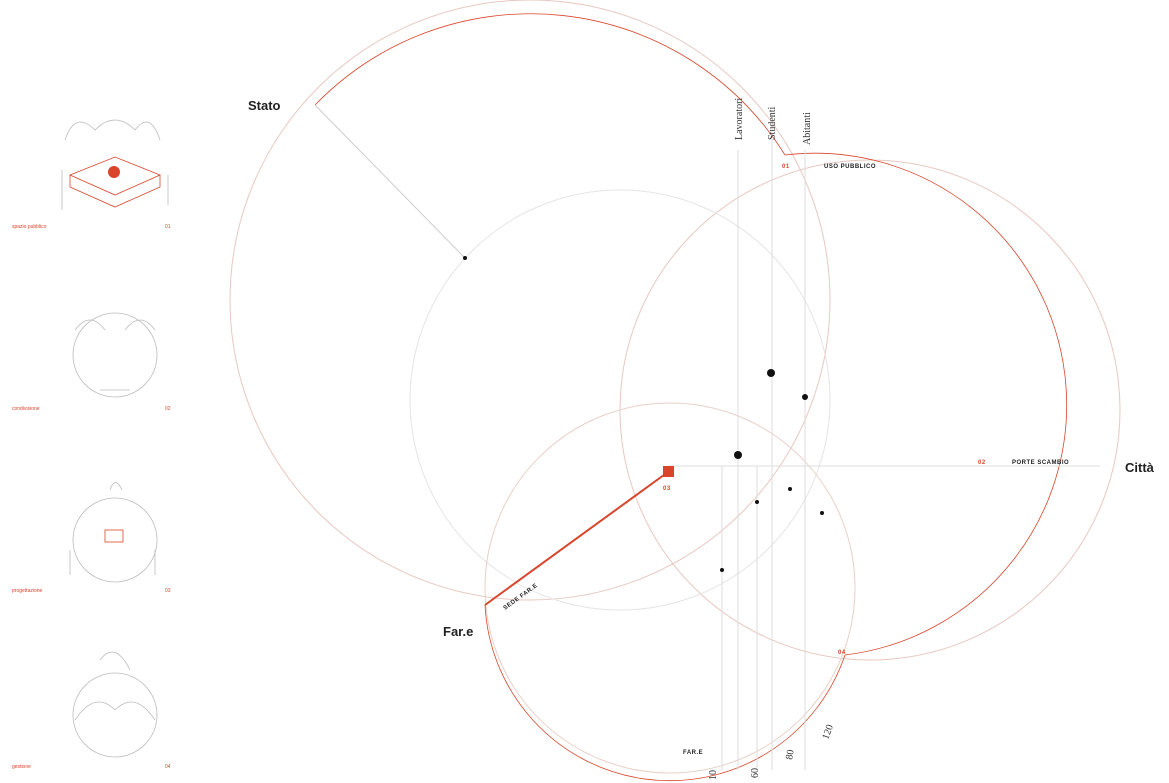 The image size is (1169, 783). Describe the element at coordinates (713, 775) in the screenshot. I see `scale-label: 10` at that location.